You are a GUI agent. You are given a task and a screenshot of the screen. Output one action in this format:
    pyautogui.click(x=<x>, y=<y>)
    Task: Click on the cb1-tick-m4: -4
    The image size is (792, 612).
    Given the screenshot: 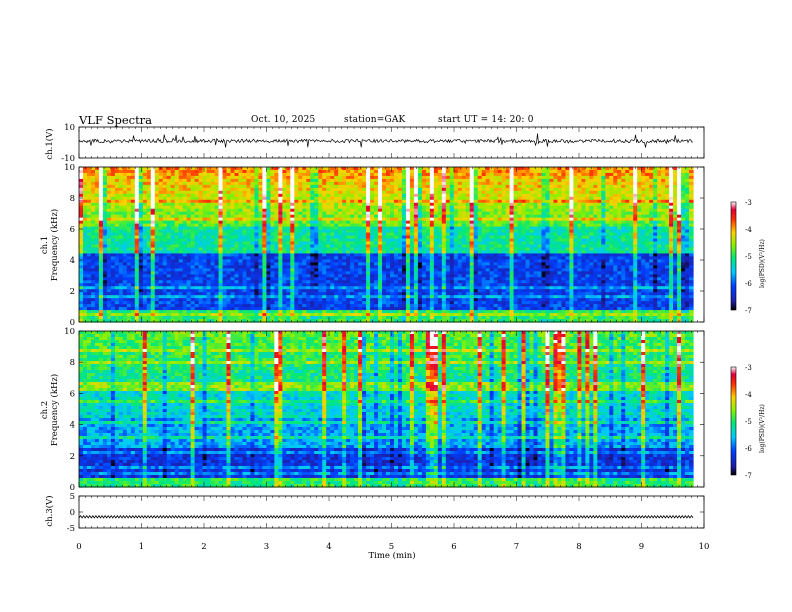 What is the action you would take?
    pyautogui.click(x=748, y=230)
    